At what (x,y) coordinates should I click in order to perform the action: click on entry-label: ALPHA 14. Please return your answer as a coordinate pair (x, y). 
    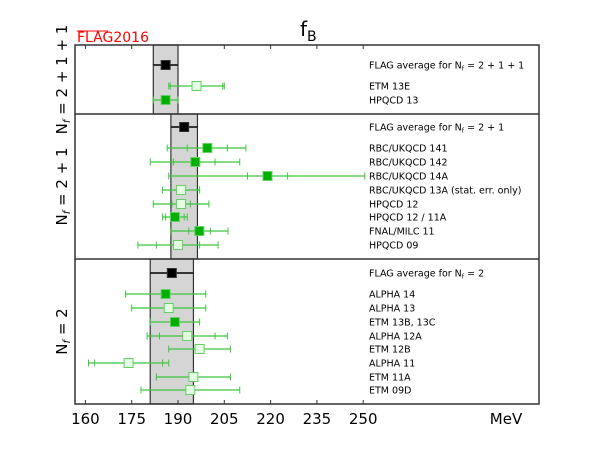
    Looking at the image, I should click on (392, 295).